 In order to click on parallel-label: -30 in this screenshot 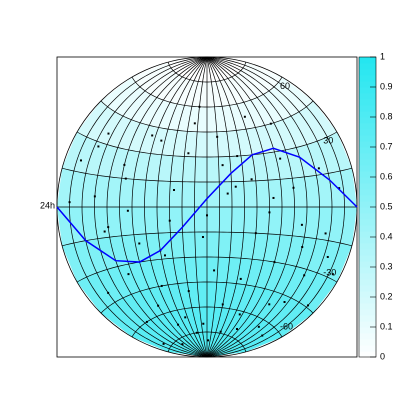, I will do `click(329, 272)`.